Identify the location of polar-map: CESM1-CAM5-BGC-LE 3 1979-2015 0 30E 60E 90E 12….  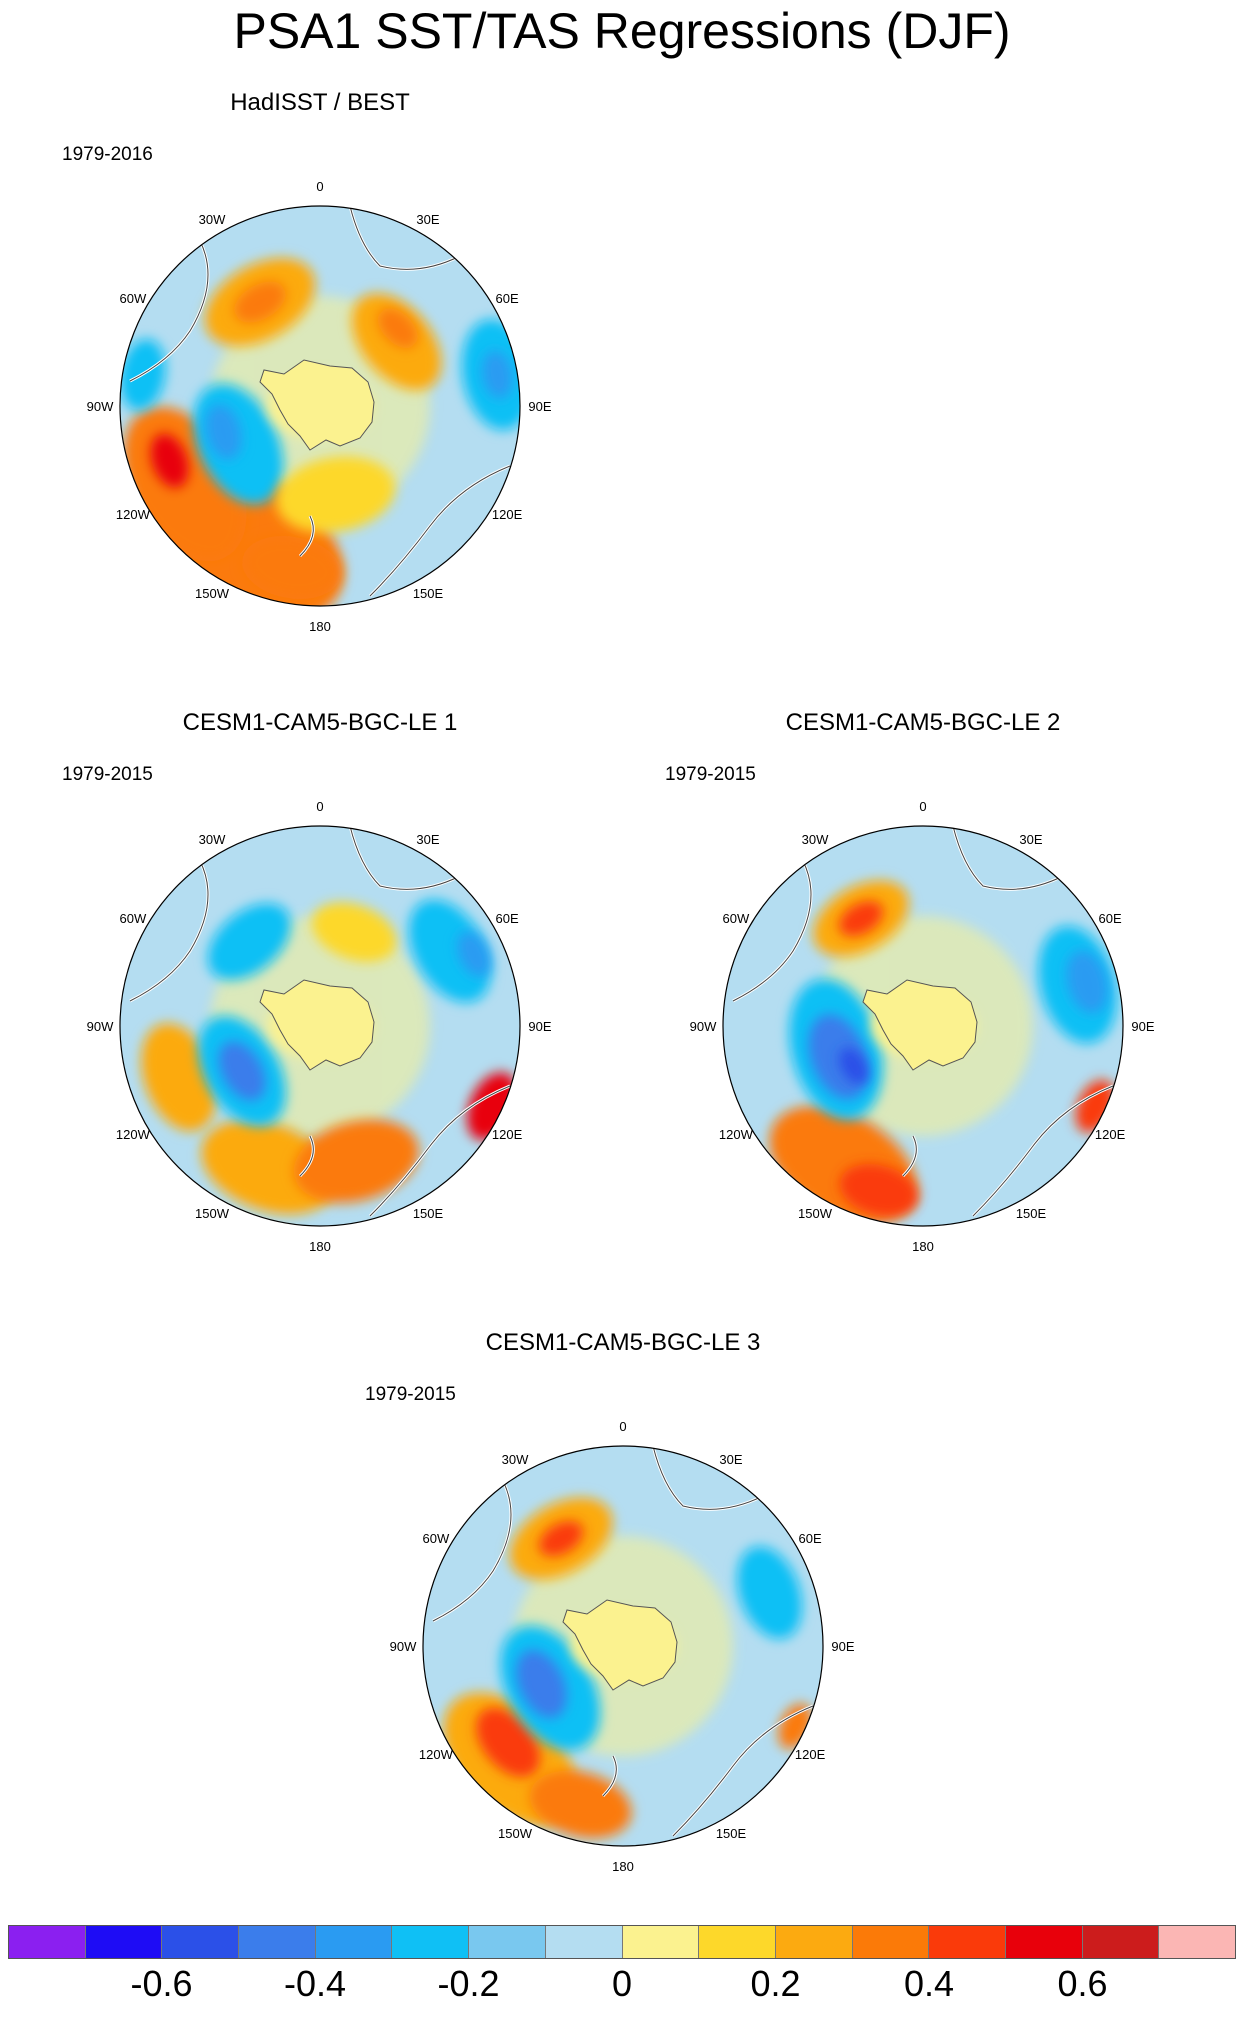
(610, 1601).